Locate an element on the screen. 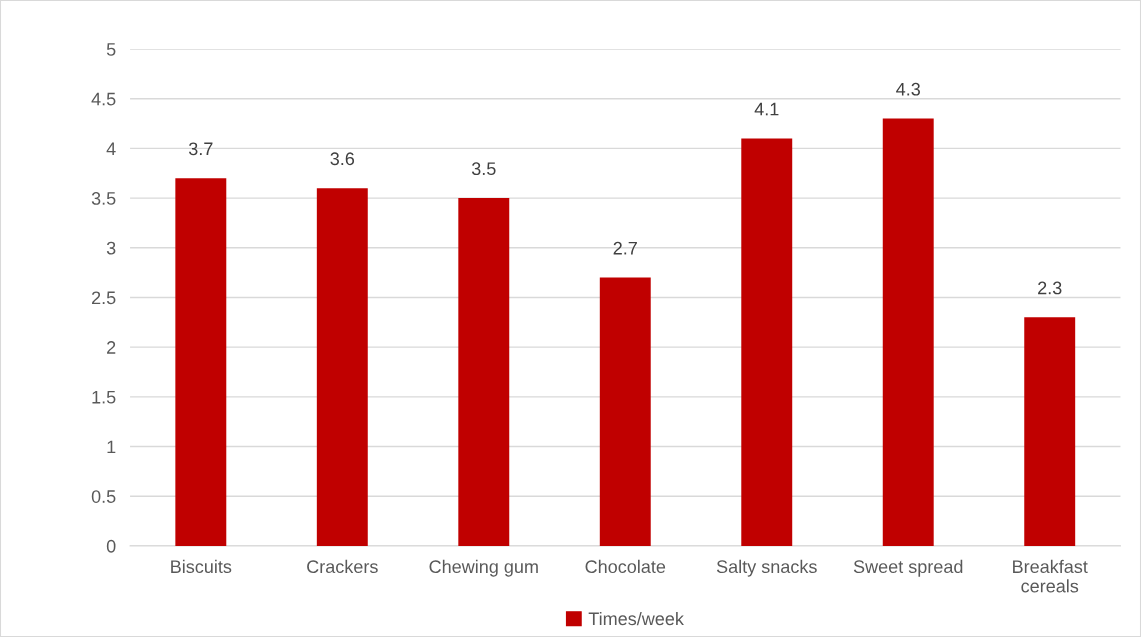 This screenshot has width=1141, height=637. x-tick-label: Breakfast cereals is located at coordinates (1050, 576).